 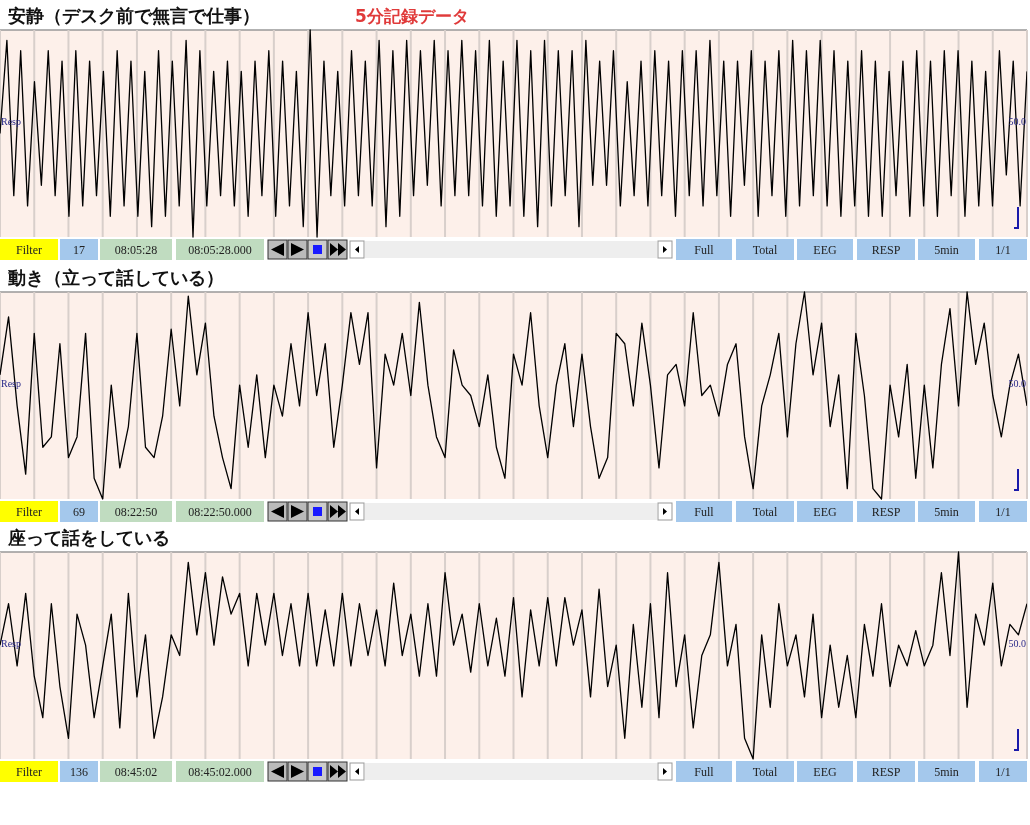 I want to click on annotation: 50.0, so click(x=1017, y=644).